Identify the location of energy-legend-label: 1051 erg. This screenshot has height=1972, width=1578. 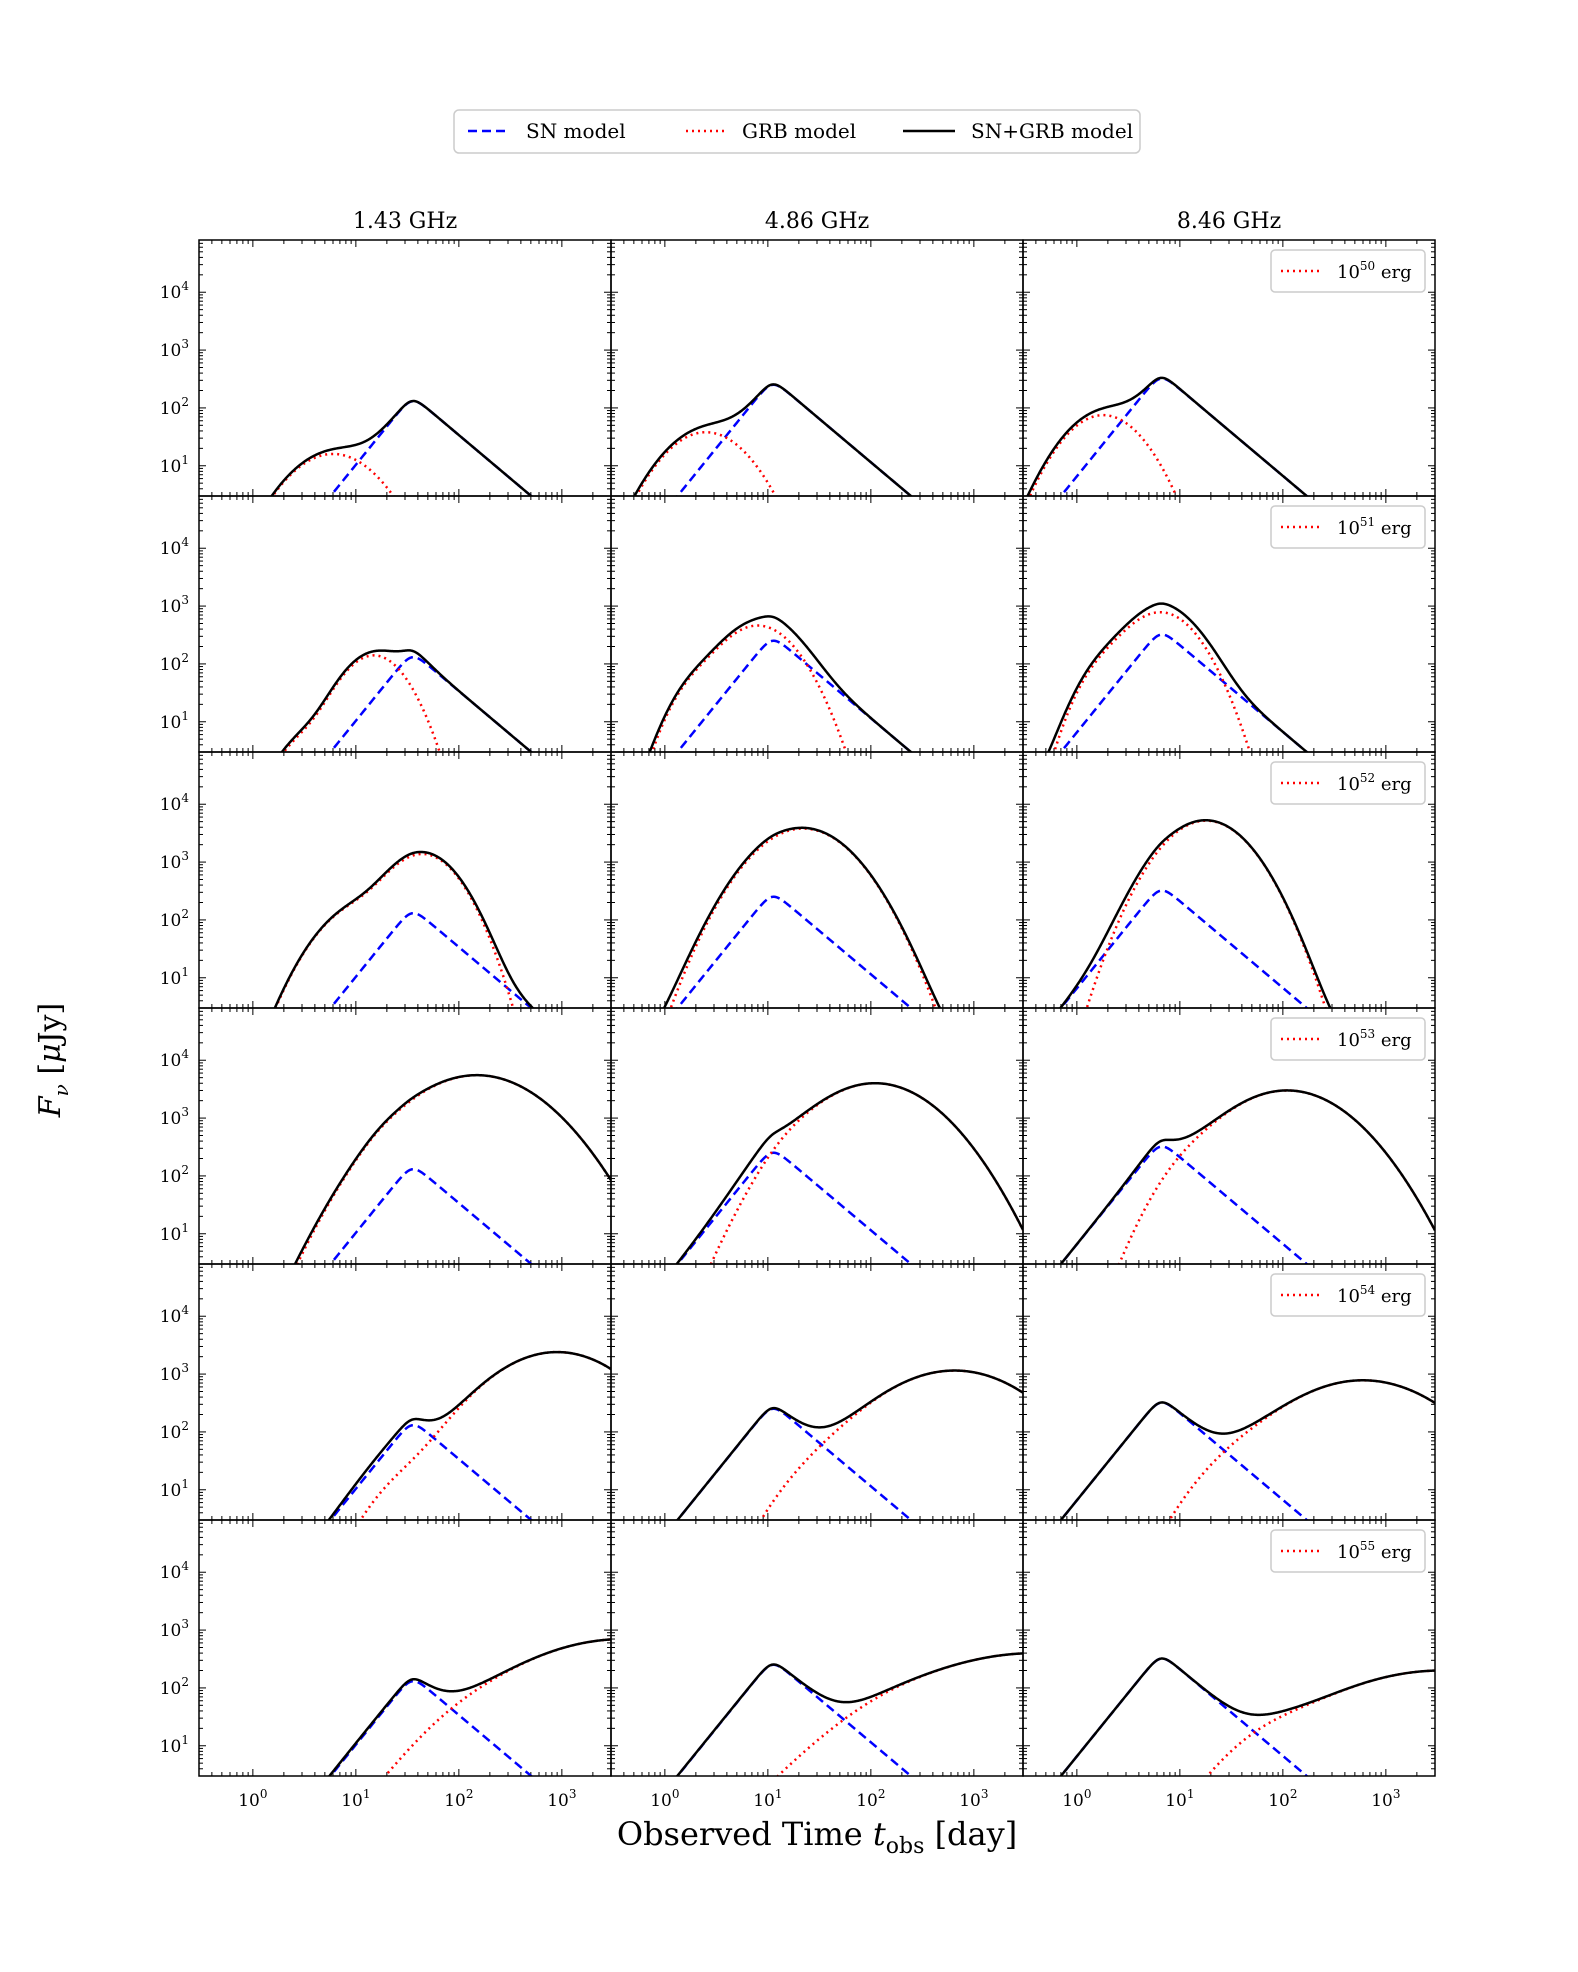
(1374, 527).